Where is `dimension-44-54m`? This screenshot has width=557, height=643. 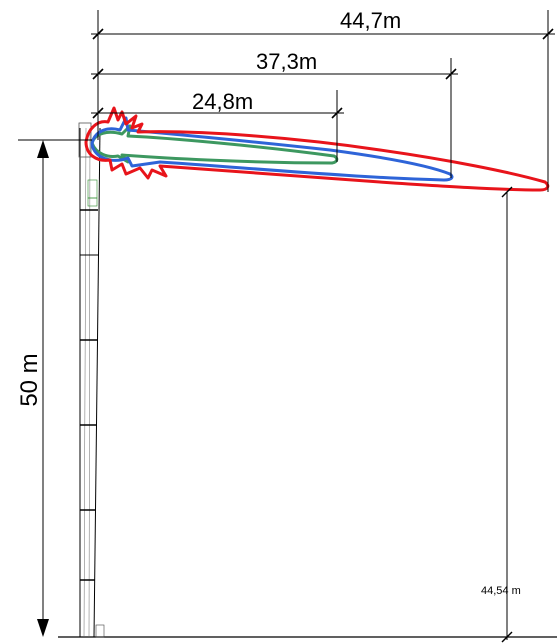 dimension-44-54m is located at coordinates (507, 414).